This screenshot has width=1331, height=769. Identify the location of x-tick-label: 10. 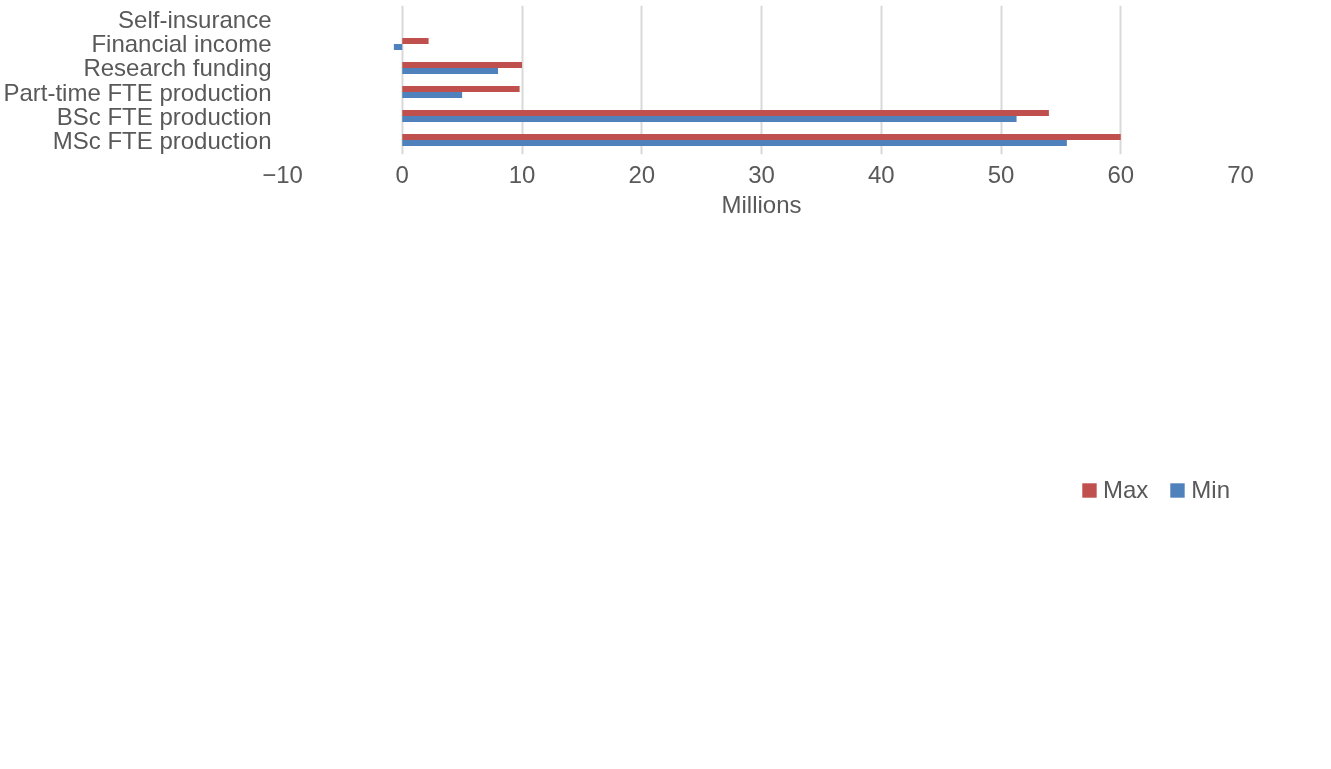
(522, 174).